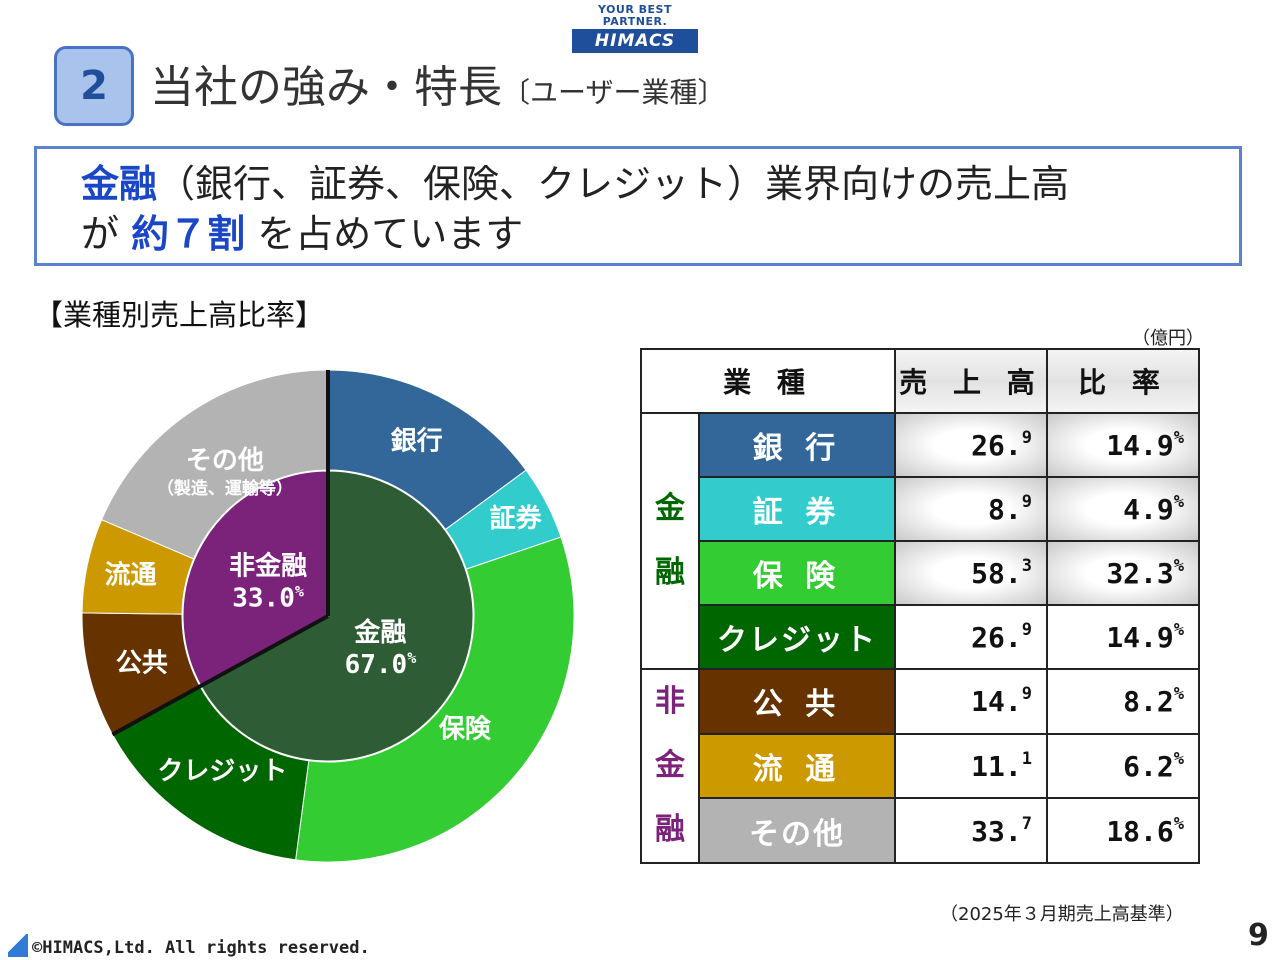 The image size is (1280, 960). I want to click on page-title: 当社の強み・特長〔ユーザー業種〕, so click(437, 90).